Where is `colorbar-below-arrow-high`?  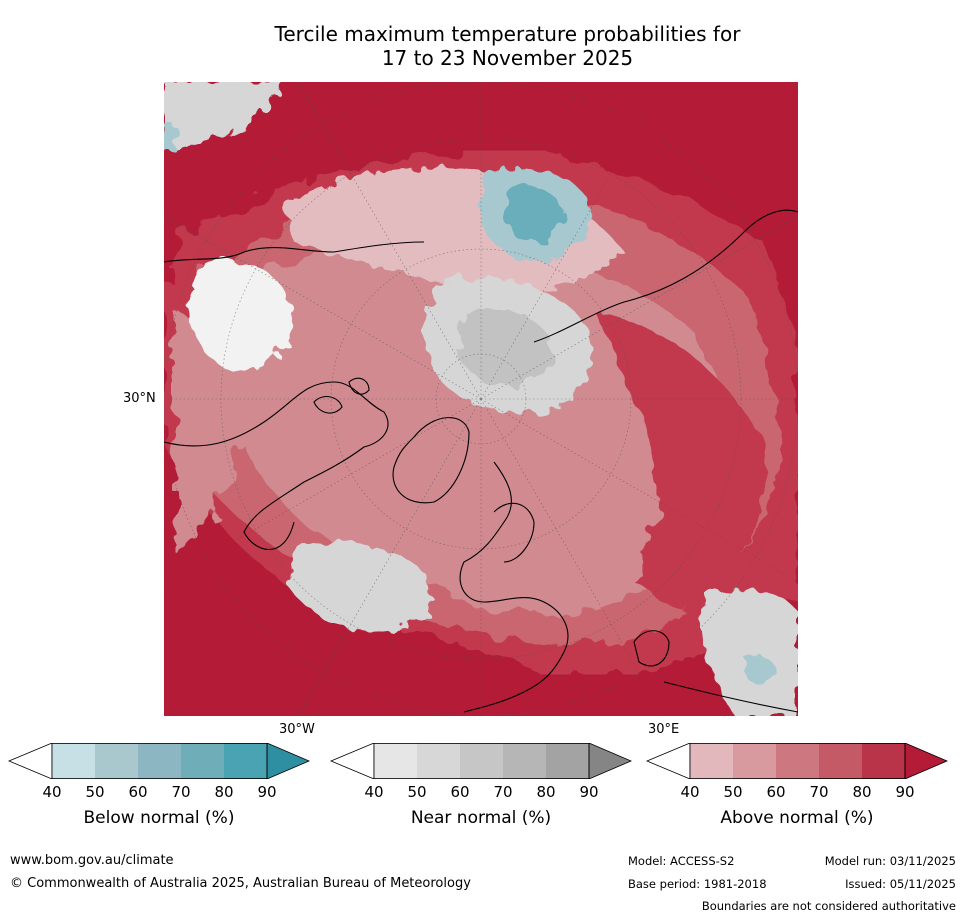 colorbar-below-arrow-high is located at coordinates (288, 761).